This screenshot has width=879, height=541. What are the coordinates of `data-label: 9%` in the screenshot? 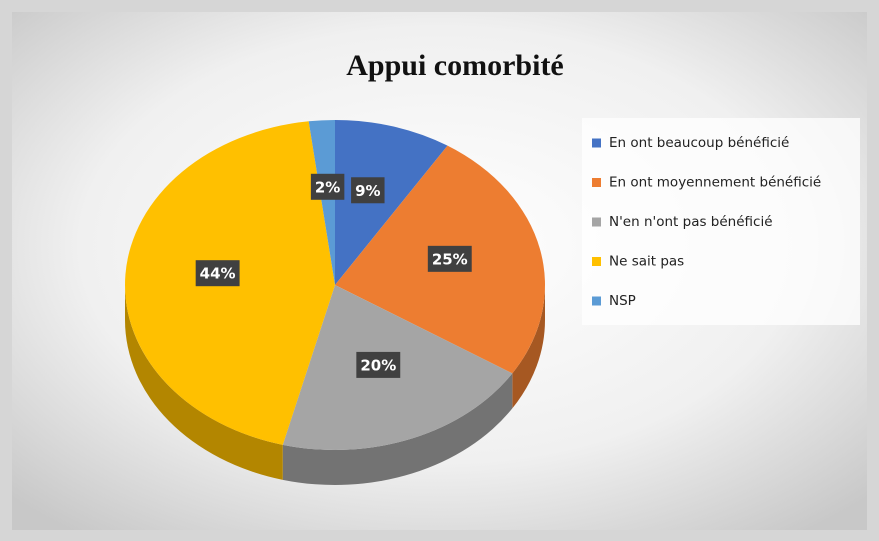 It's located at (367, 191).